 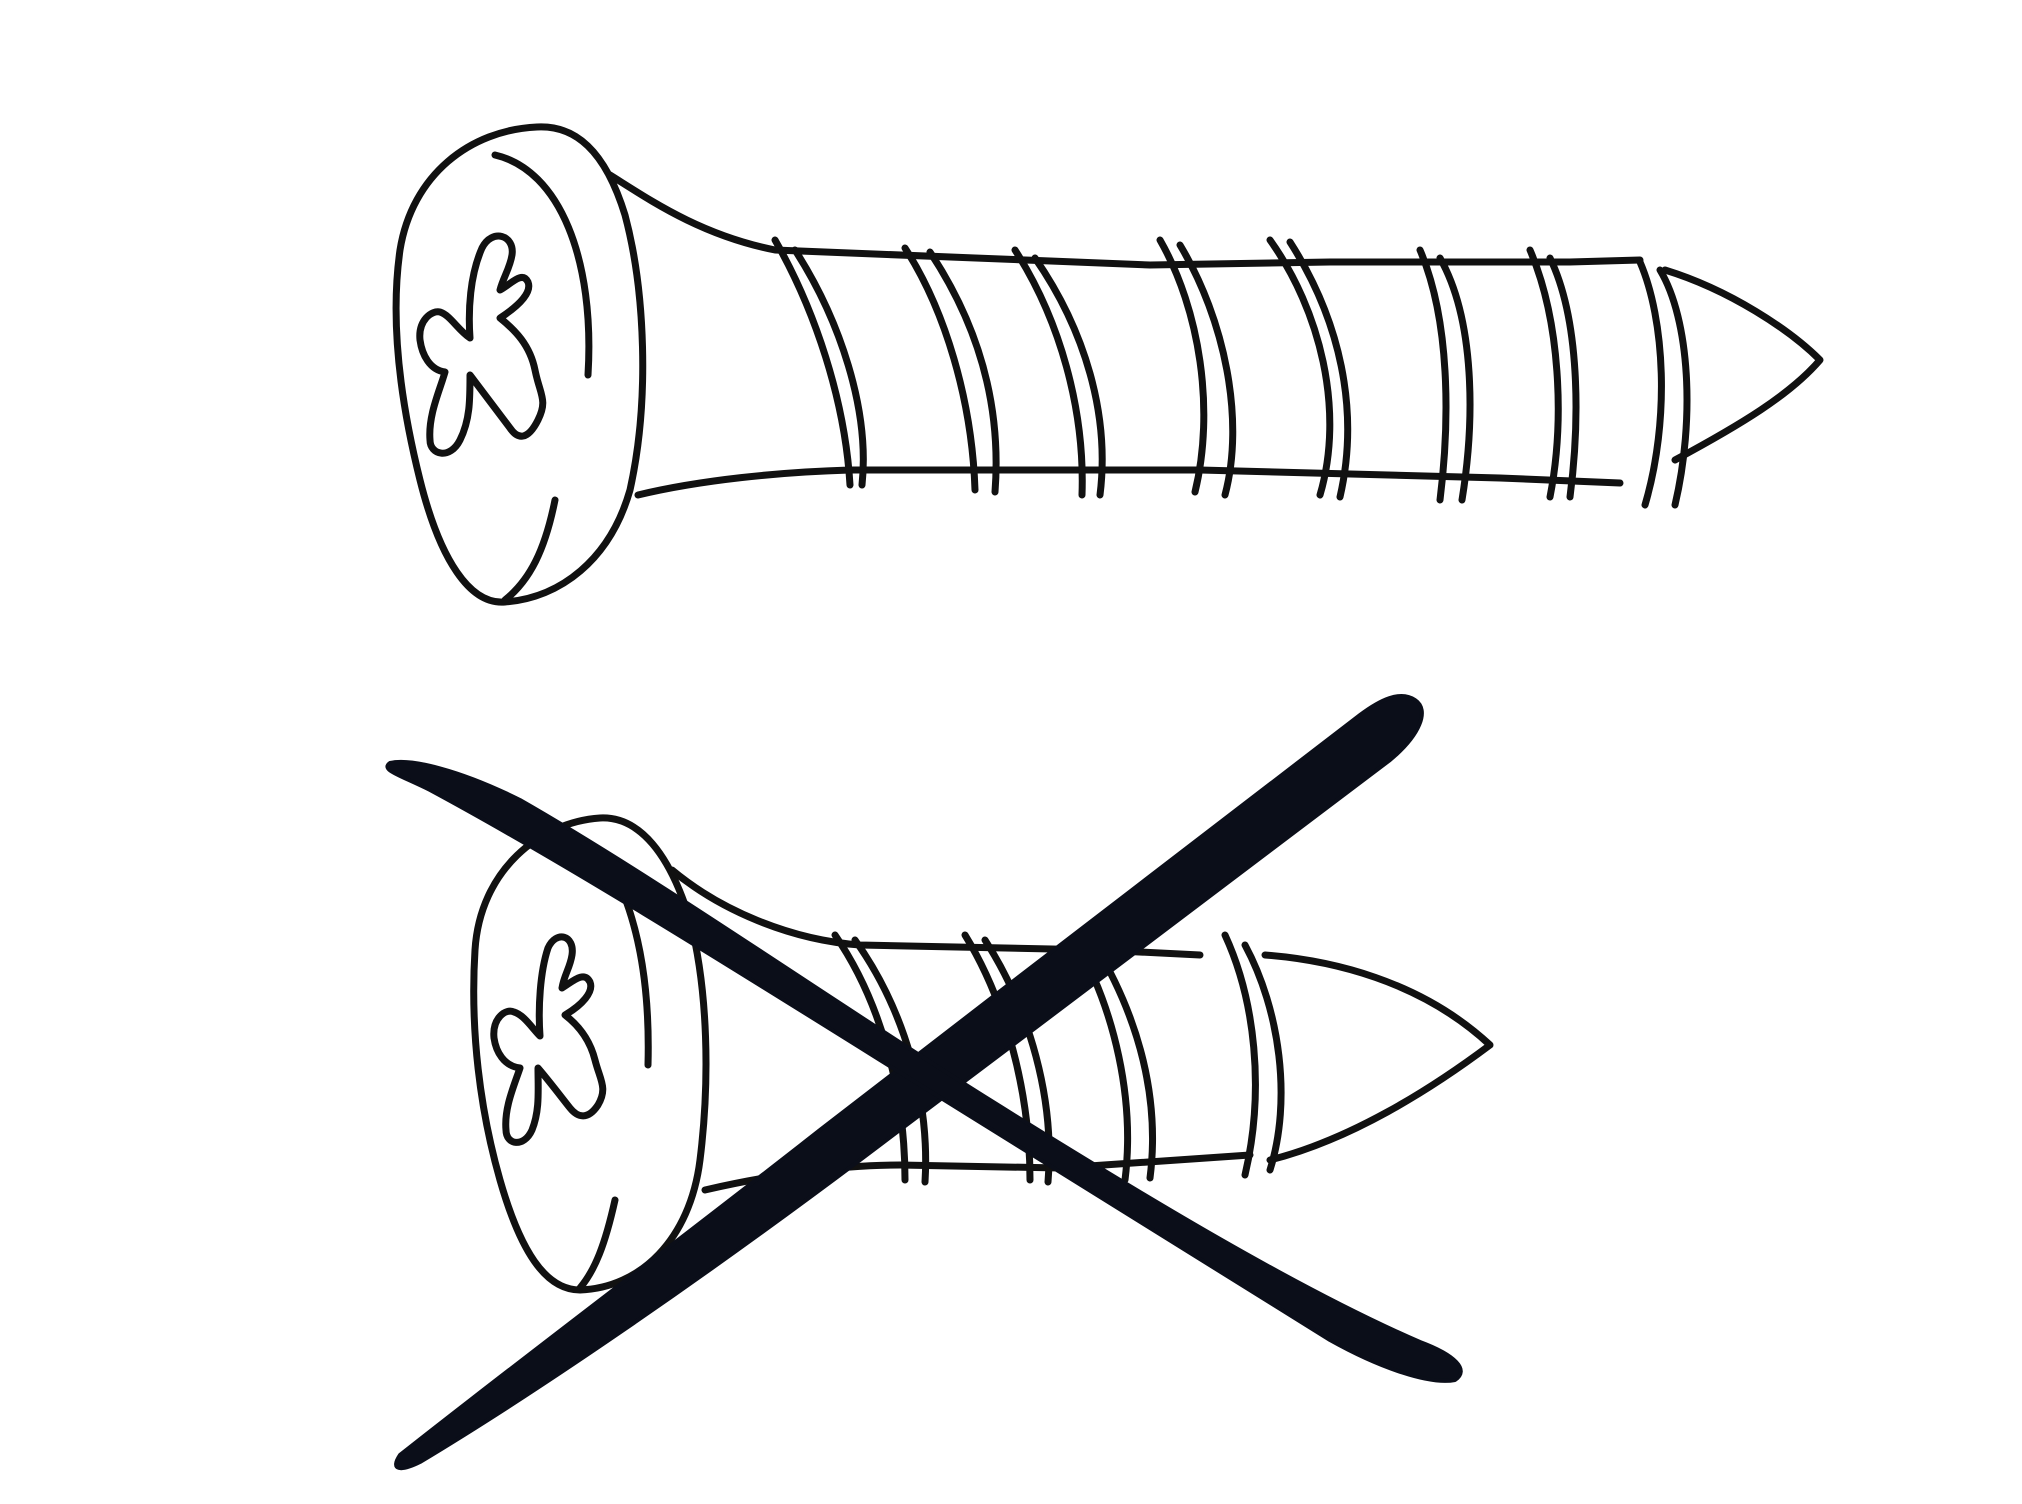 What do you see at coordinates (829, 367) in the screenshot?
I see `thread-1b` at bounding box center [829, 367].